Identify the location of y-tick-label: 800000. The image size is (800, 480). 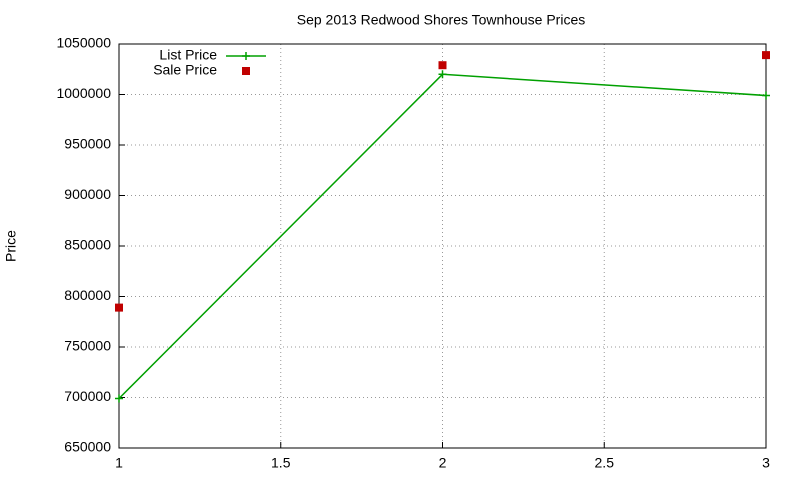
(87, 295).